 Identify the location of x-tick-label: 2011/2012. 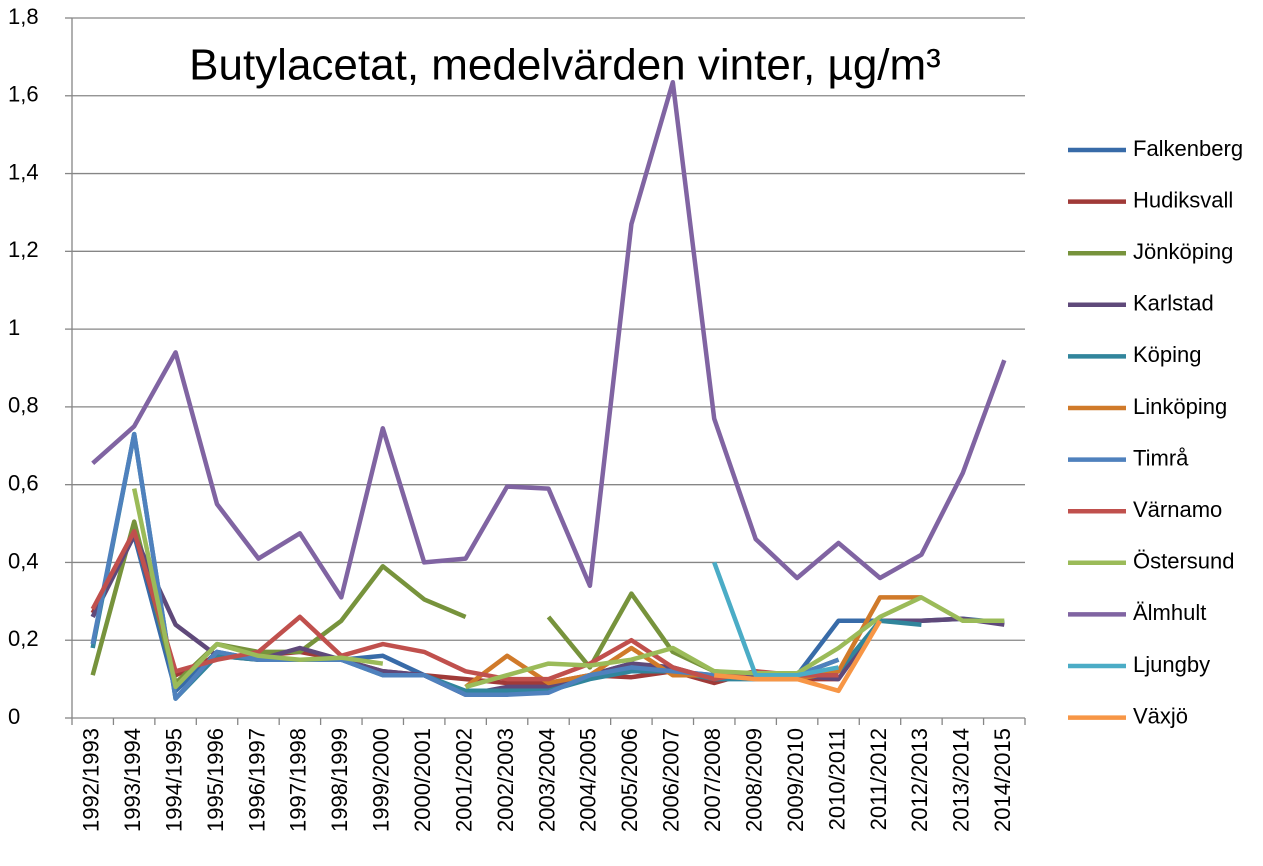
(878, 779).